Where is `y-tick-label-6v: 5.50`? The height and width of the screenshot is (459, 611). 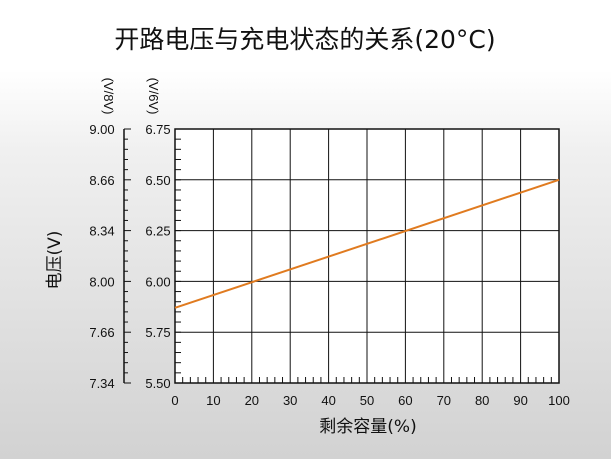 y-tick-label-6v: 5.50 is located at coordinates (157, 383).